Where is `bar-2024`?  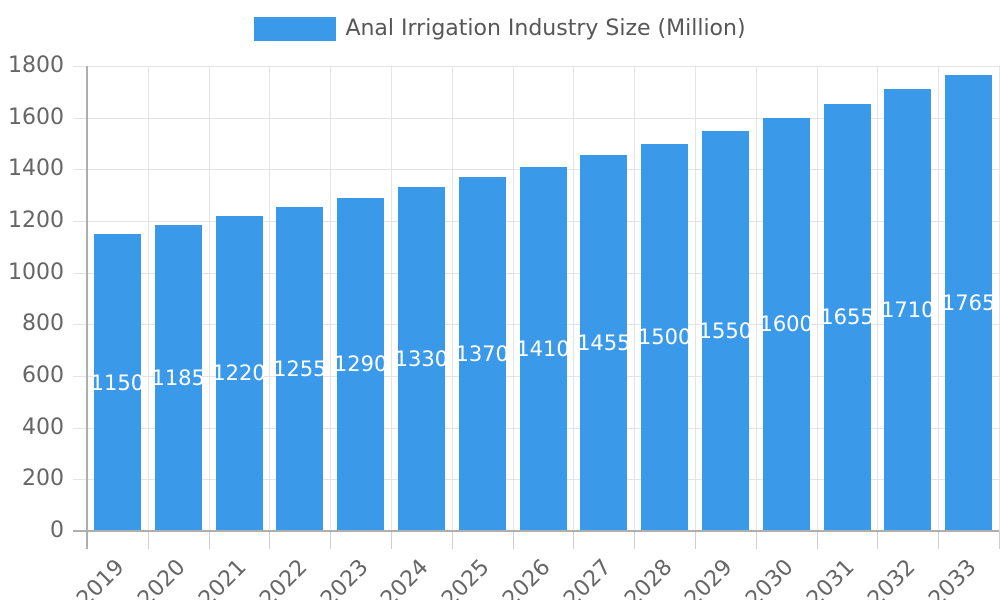
bar-2024 is located at coordinates (421, 359).